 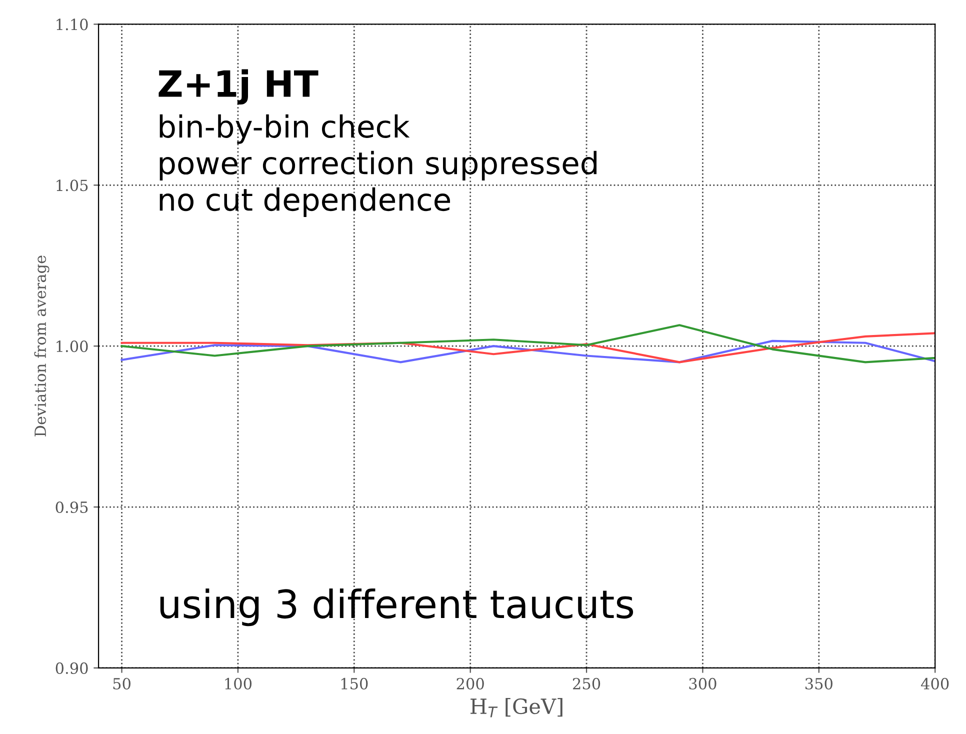 What do you see at coordinates (72, 346) in the screenshot?
I see `y-tick-label: 1.00` at bounding box center [72, 346].